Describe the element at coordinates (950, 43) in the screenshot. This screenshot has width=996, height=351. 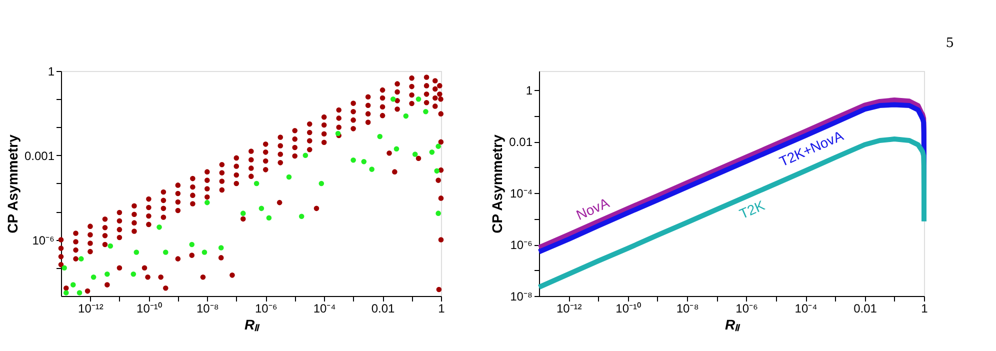
I see `text: 5` at that location.